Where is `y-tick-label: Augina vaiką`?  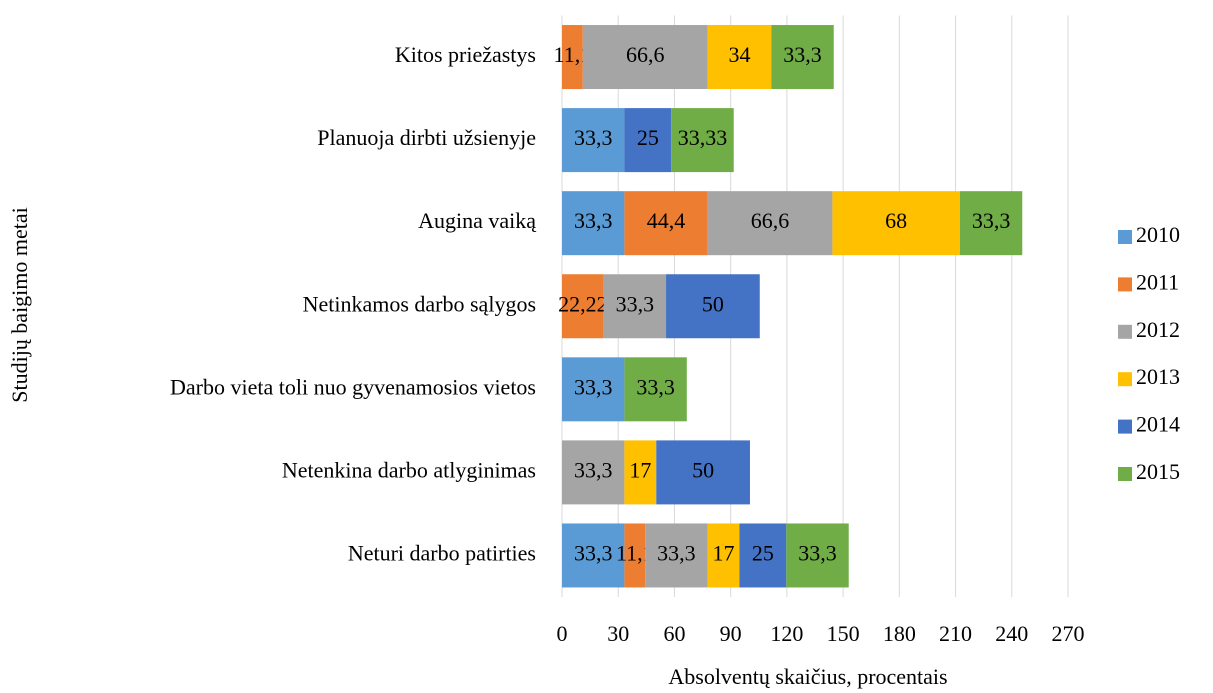
y-tick-label: Augina vaiką is located at coordinates (477, 220).